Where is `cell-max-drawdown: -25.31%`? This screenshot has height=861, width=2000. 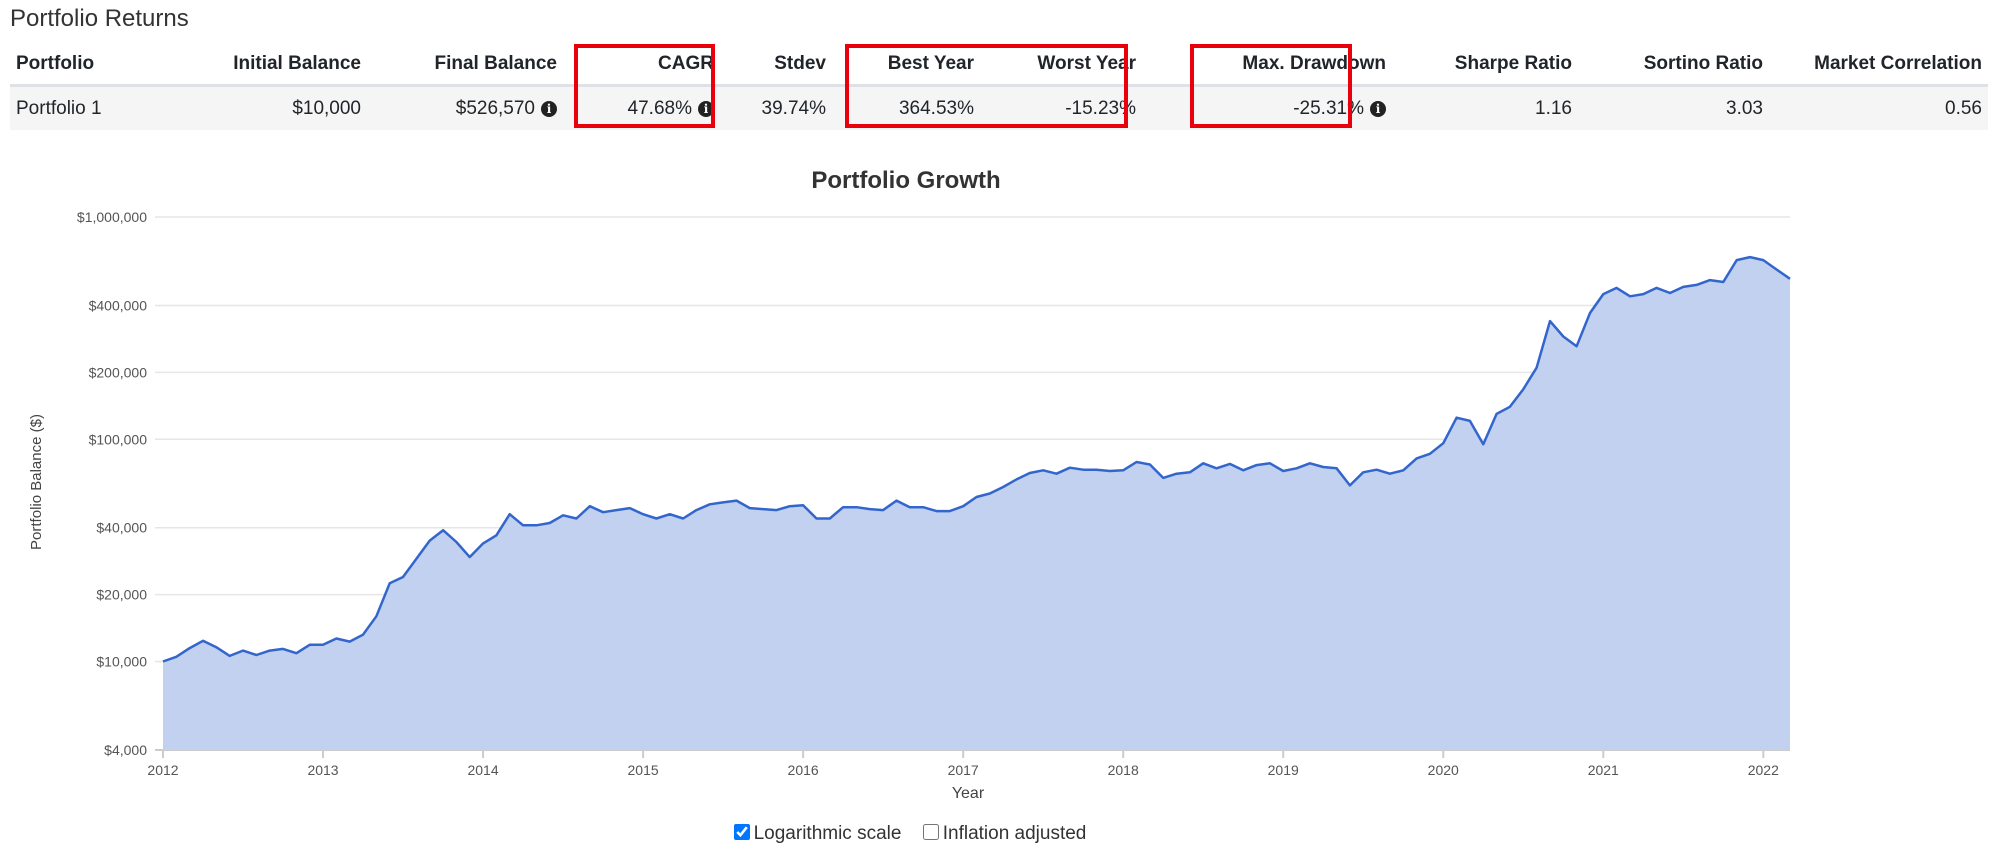
cell-max-drawdown: -25.31% is located at coordinates (1328, 108).